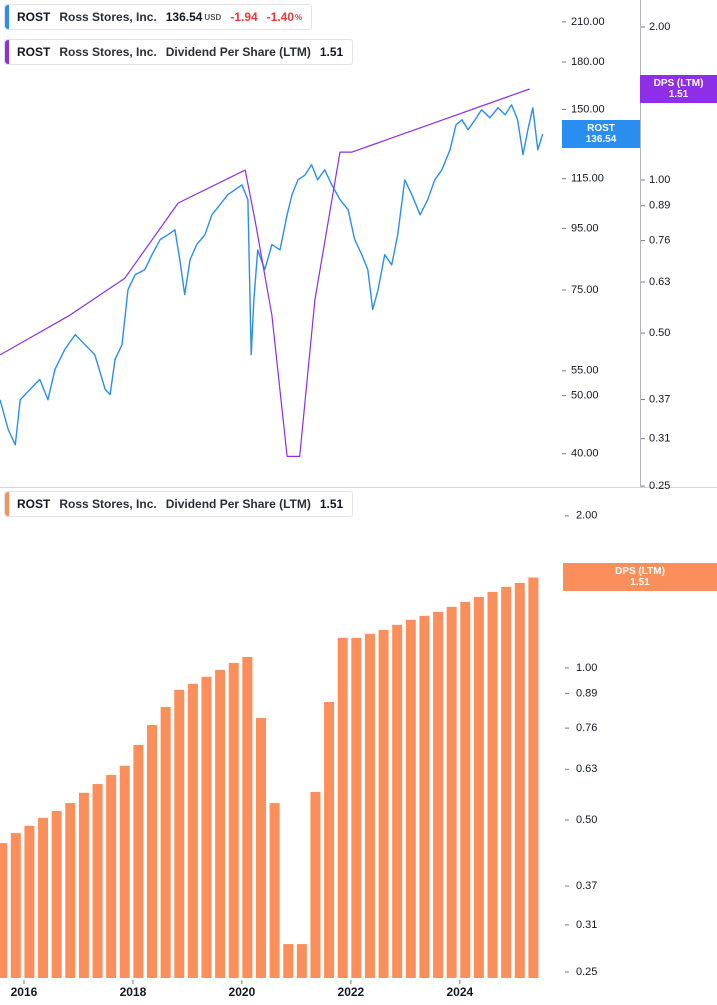 This screenshot has height=1005, width=717. Describe the element at coordinates (585, 454) in the screenshot. I see `y-tick-label: 40.00` at that location.